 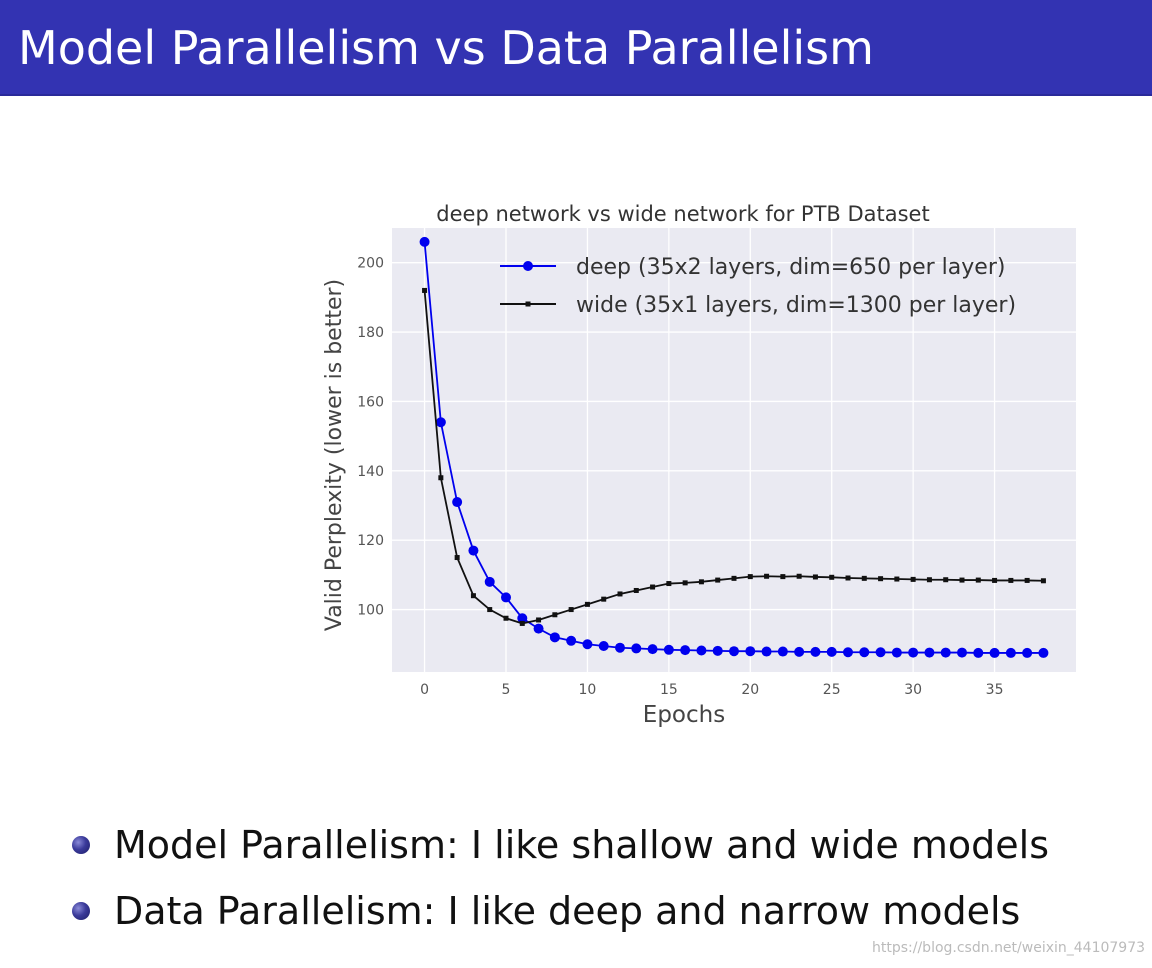 What do you see at coordinates (370, 472) in the screenshot?
I see `y-tick-label: 140` at bounding box center [370, 472].